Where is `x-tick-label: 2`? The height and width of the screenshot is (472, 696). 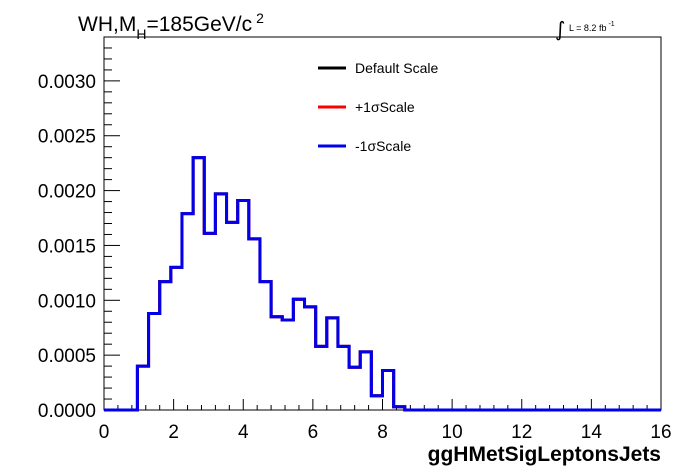 x-tick-label: 2 is located at coordinates (173, 432).